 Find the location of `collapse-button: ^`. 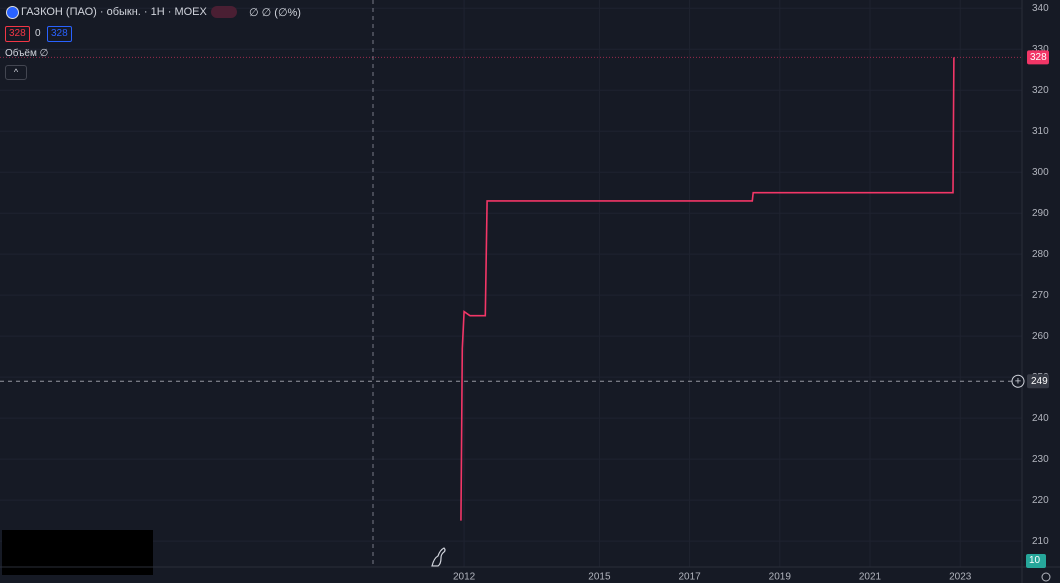

collapse-button: ^ is located at coordinates (16, 72).